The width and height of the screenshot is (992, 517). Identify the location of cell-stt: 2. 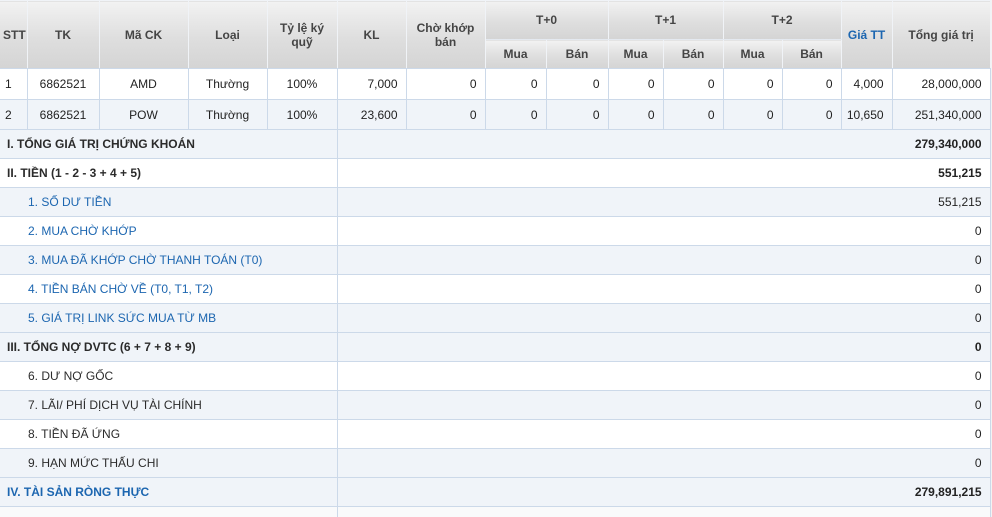
(14, 114).